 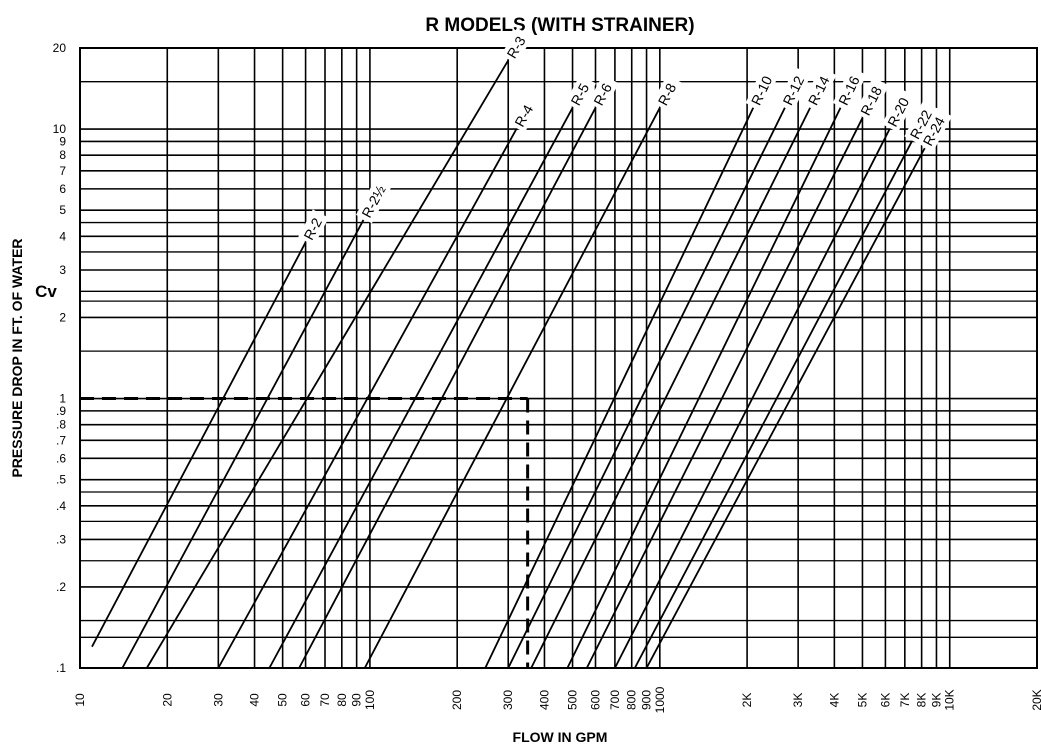 What do you see at coordinates (905, 700) in the screenshot?
I see `x-tick-label: 7K` at bounding box center [905, 700].